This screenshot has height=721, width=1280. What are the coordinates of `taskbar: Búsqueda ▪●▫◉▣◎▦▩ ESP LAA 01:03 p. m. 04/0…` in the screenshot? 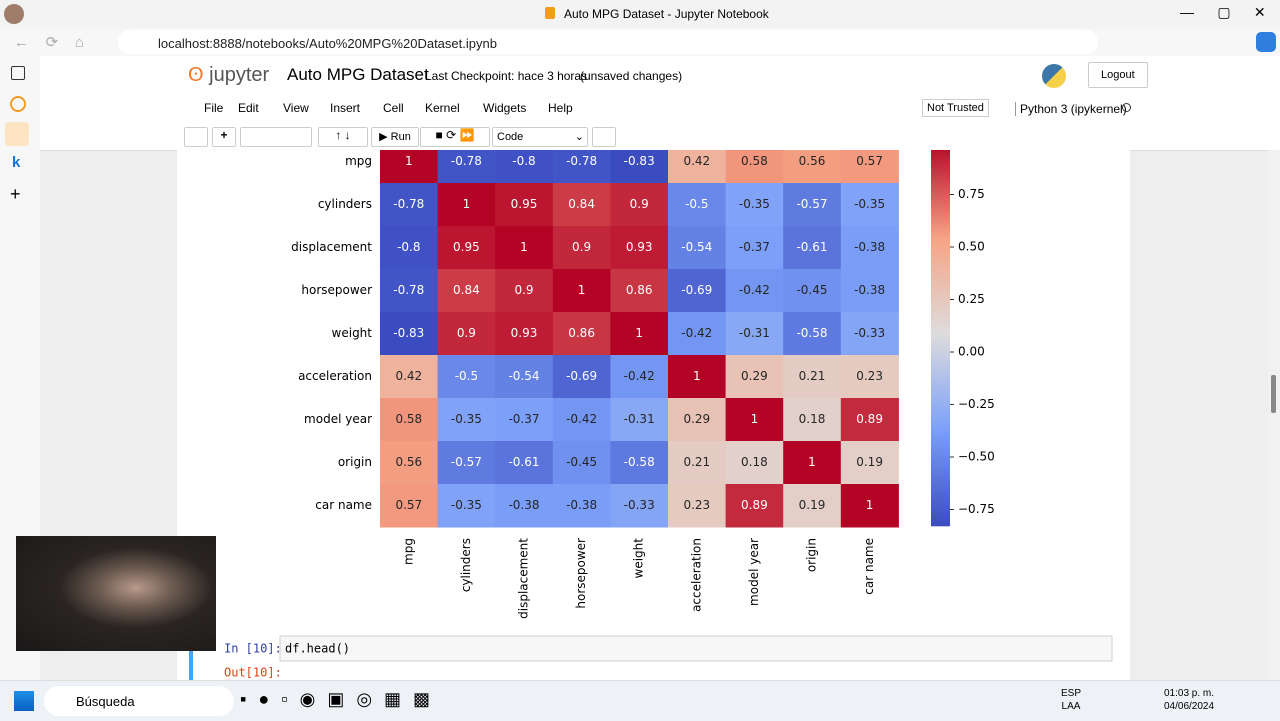 It's located at (640, 700).